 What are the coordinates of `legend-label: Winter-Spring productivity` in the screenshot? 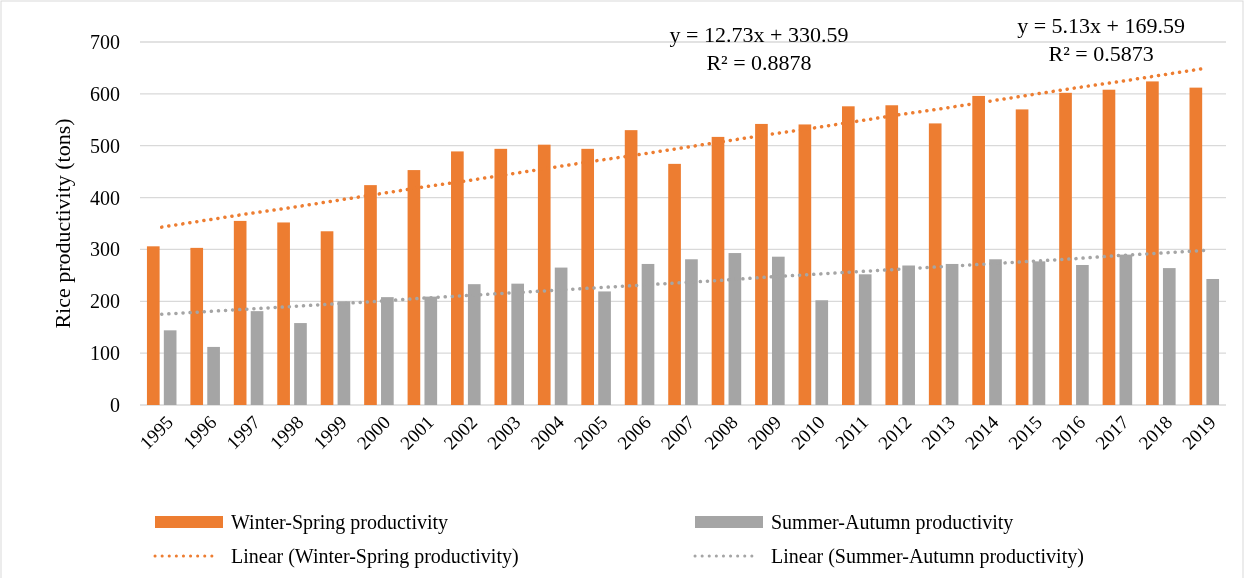 It's located at (340, 522).